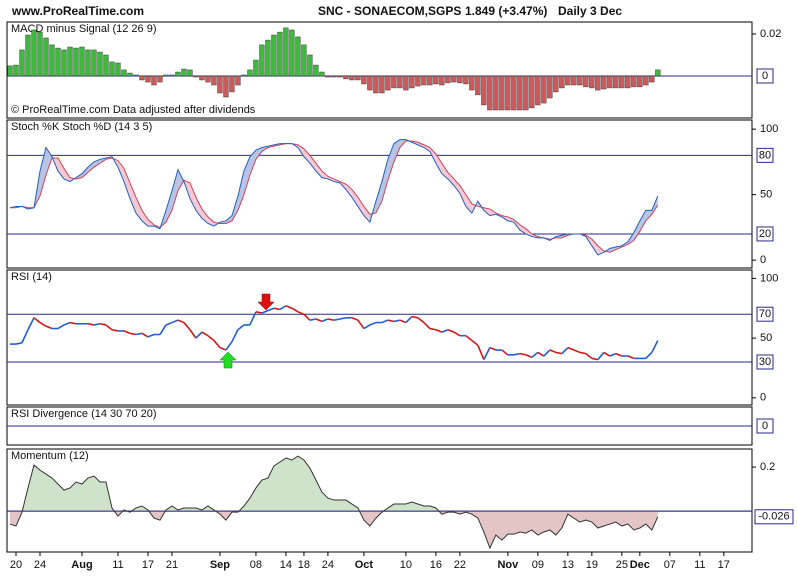 The width and height of the screenshot is (797, 578). Describe the element at coordinates (724, 565) in the screenshot. I see `x-tick-label: 17` at that location.